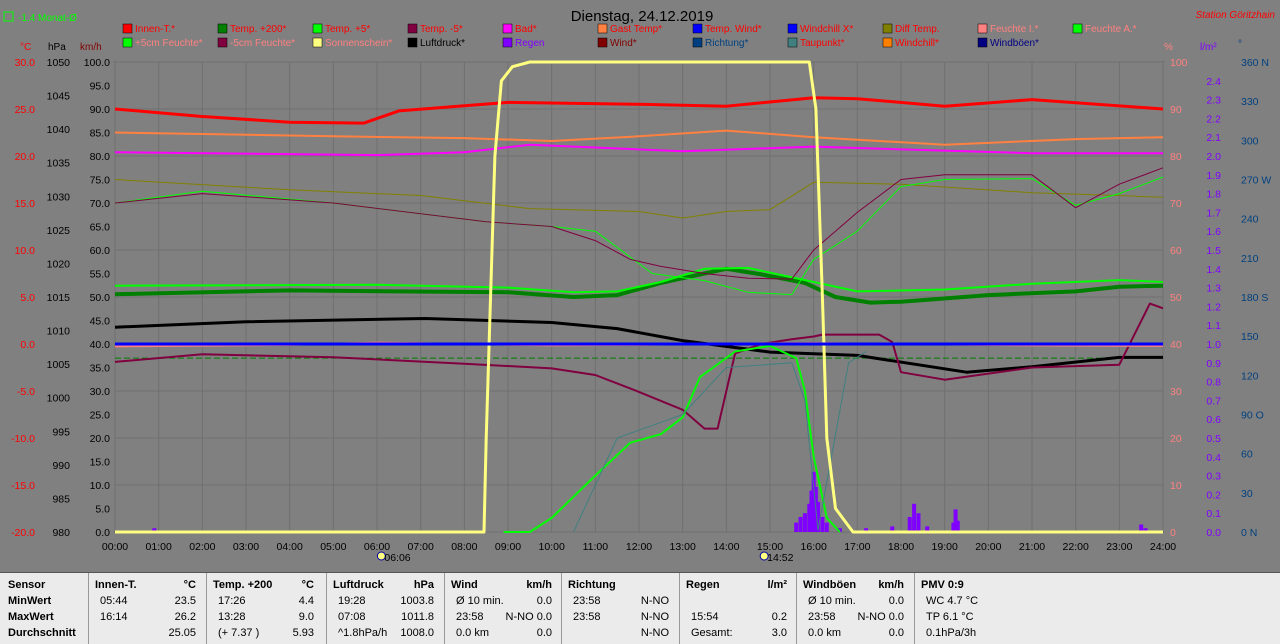 This screenshot has width=1280, height=644. What do you see at coordinates (30, 601) in the screenshot?
I see `stats-row-label: MinWert` at bounding box center [30, 601].